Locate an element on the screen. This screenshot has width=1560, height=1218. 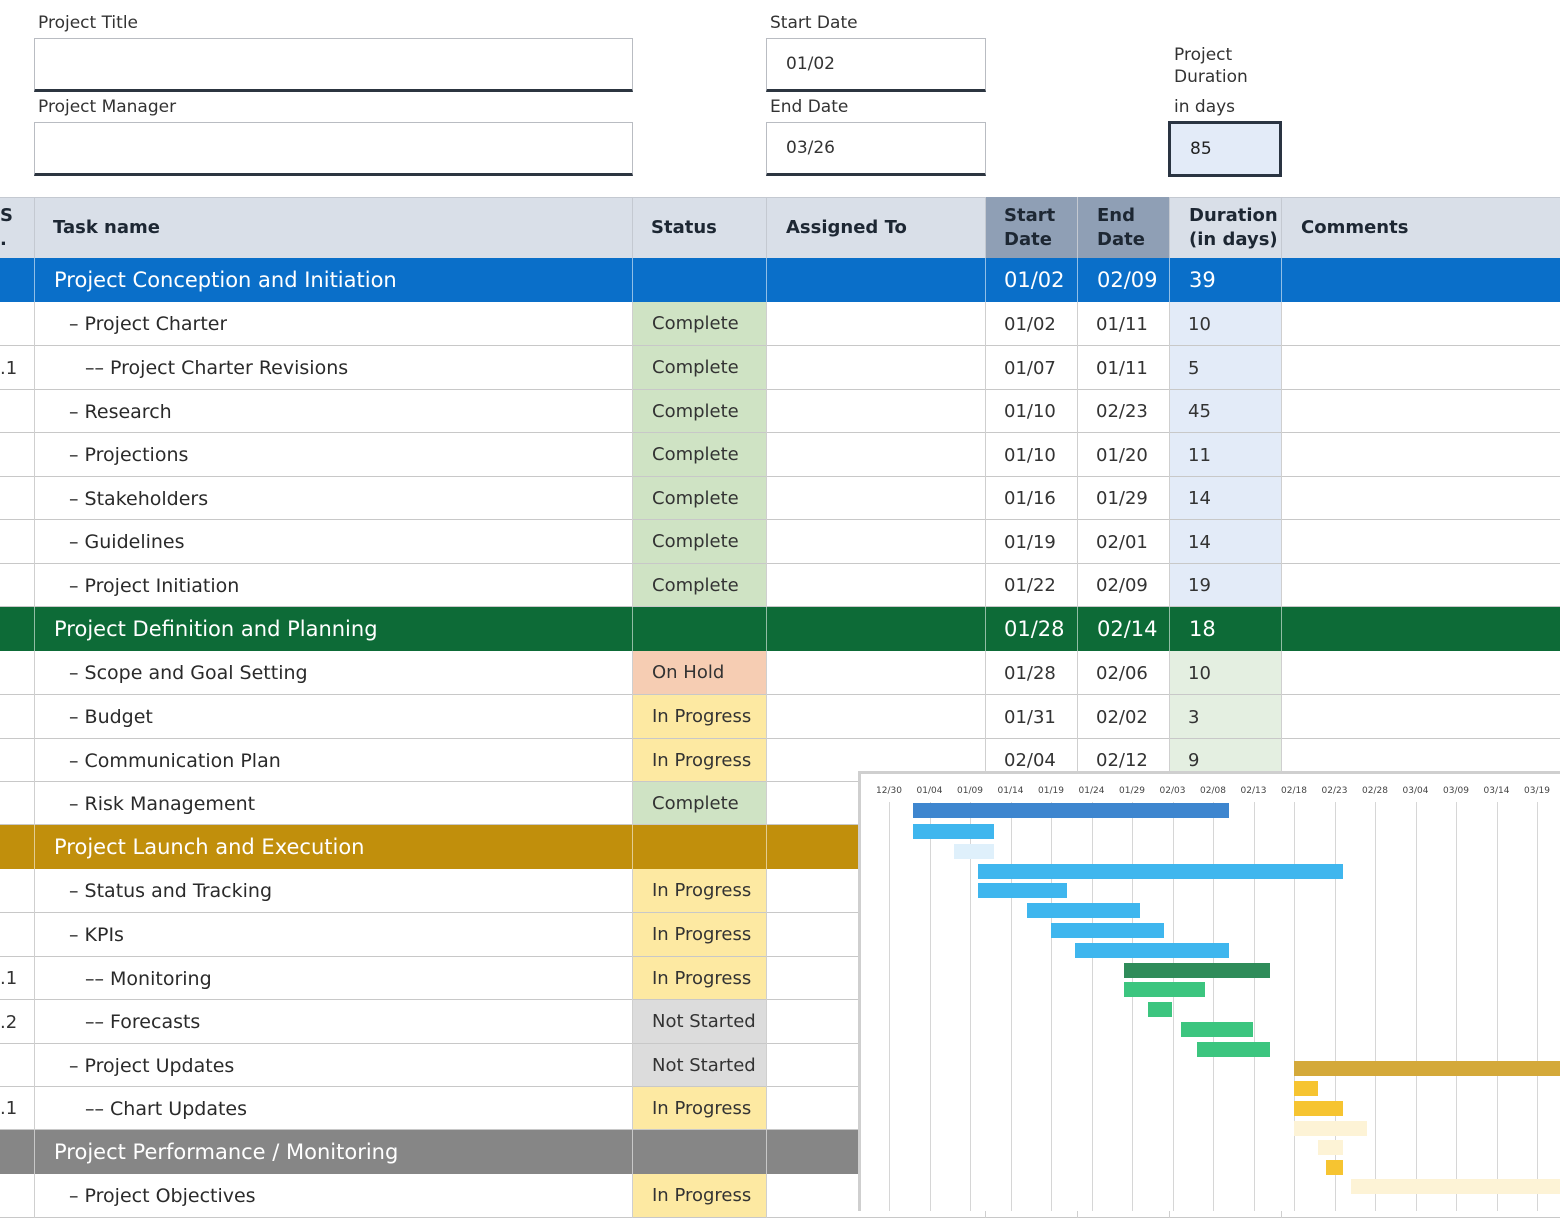
start-date-cell: 01/07 is located at coordinates (1030, 368).